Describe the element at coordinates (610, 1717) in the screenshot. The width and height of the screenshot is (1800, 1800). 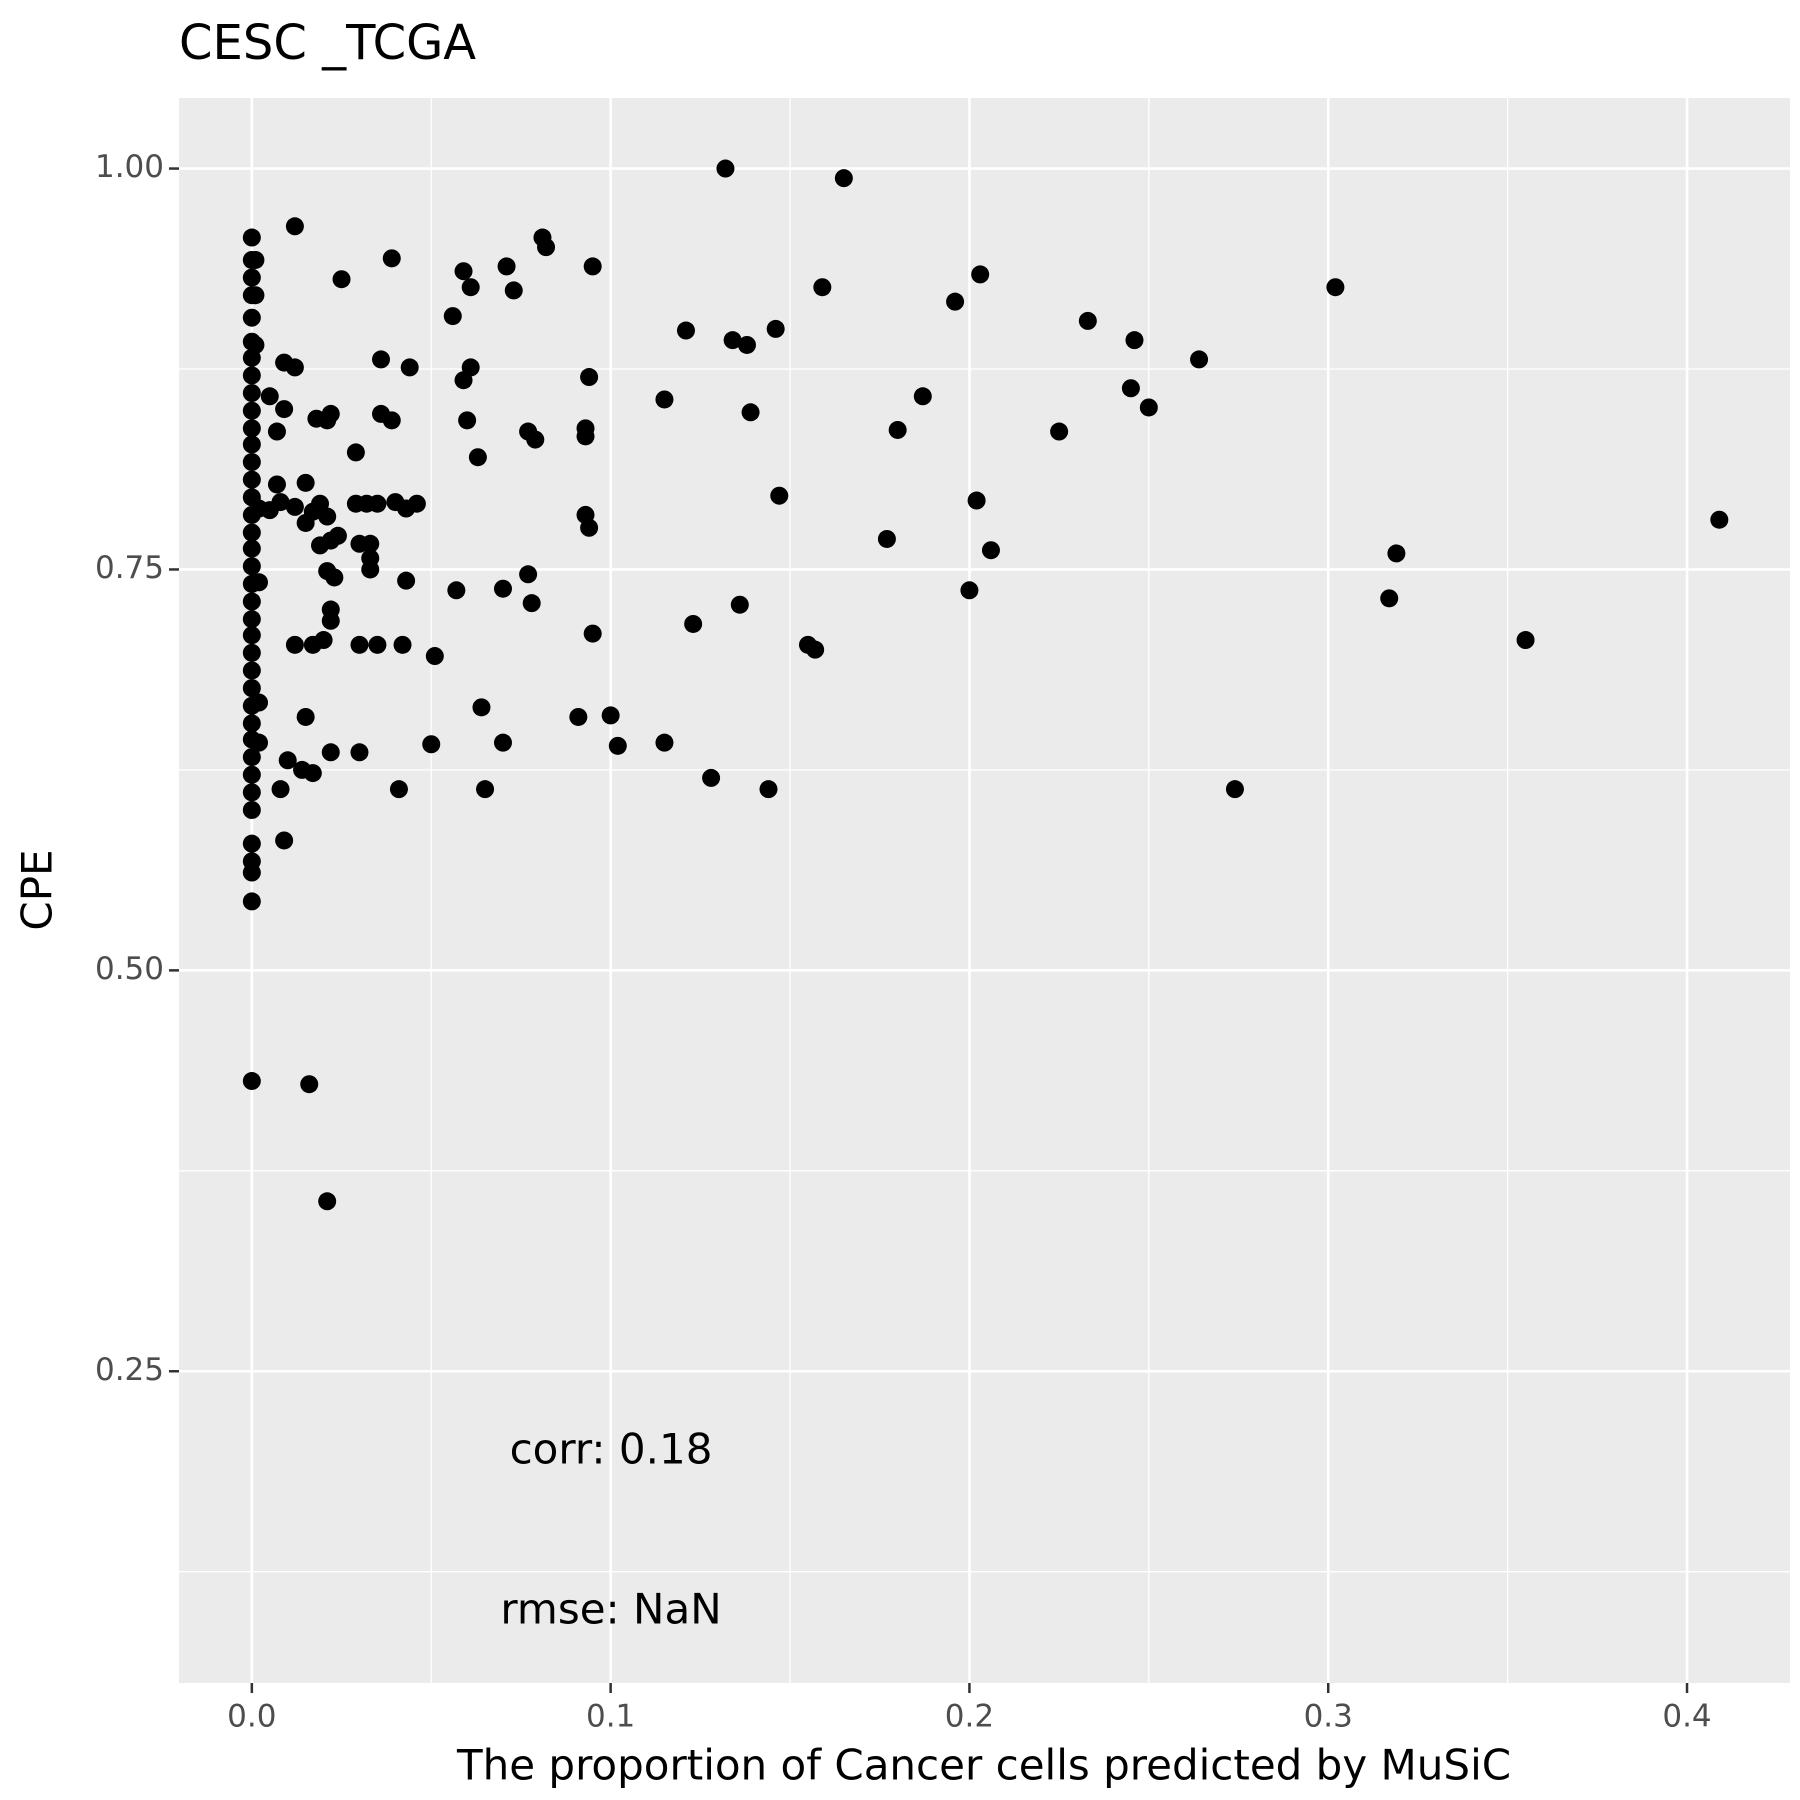
I see `x-tick-label: 0.1` at that location.